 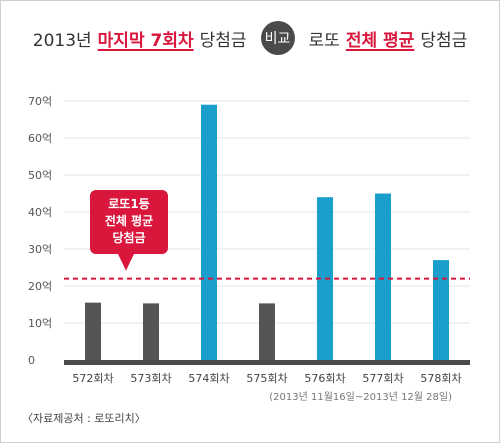 What do you see at coordinates (128, 204) in the screenshot?
I see `callout-text-line: 로또1등` at bounding box center [128, 204].